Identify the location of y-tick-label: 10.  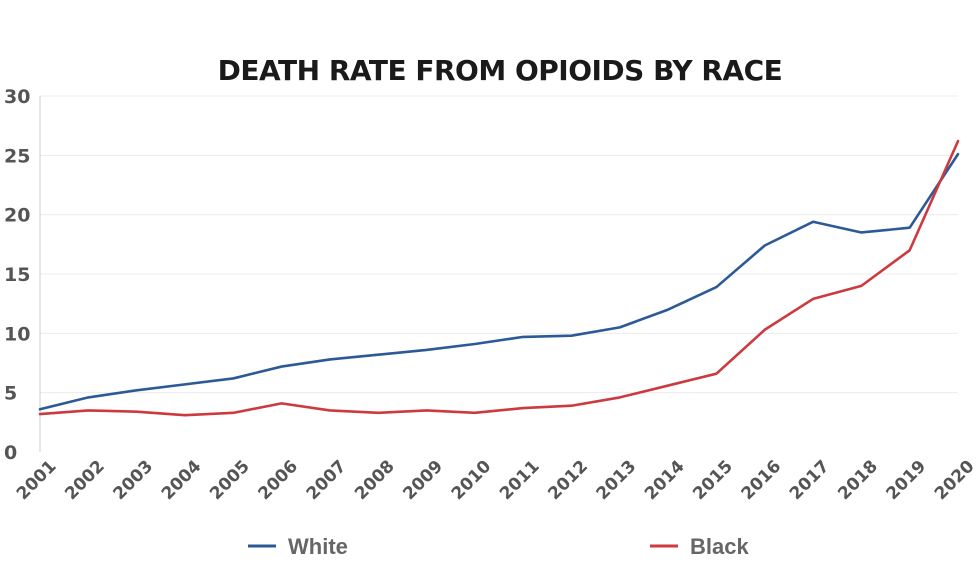
(17, 334).